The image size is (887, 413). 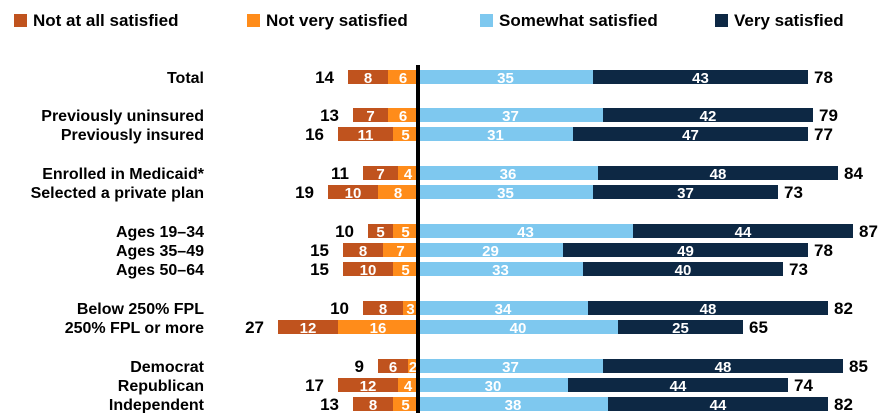 I want to click on data-label-not-very-8: 5, so click(x=405, y=270).